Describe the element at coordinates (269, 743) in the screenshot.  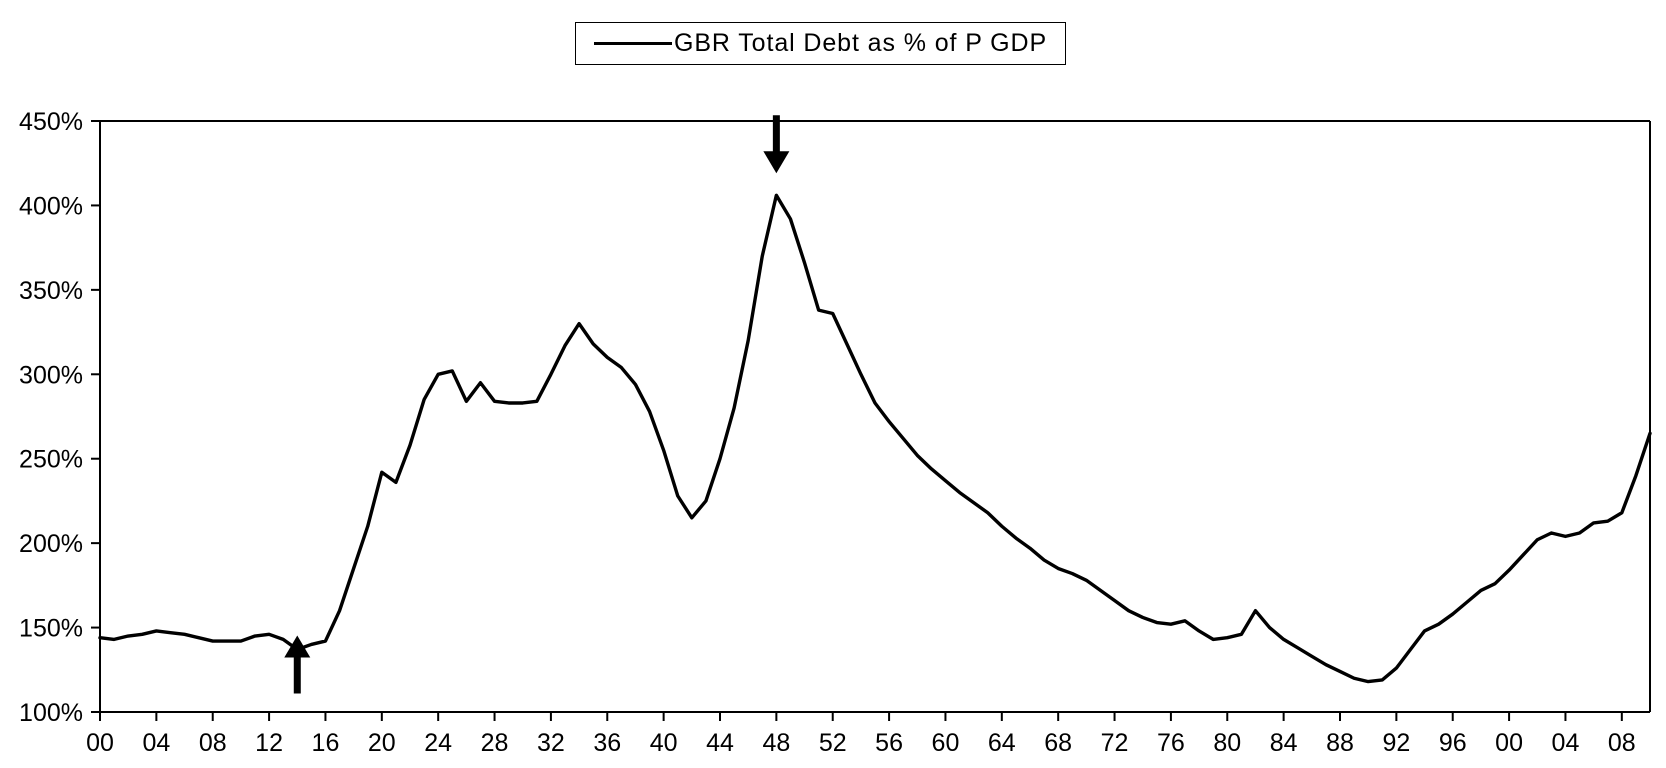
I see `x-tick-label: 12` at that location.